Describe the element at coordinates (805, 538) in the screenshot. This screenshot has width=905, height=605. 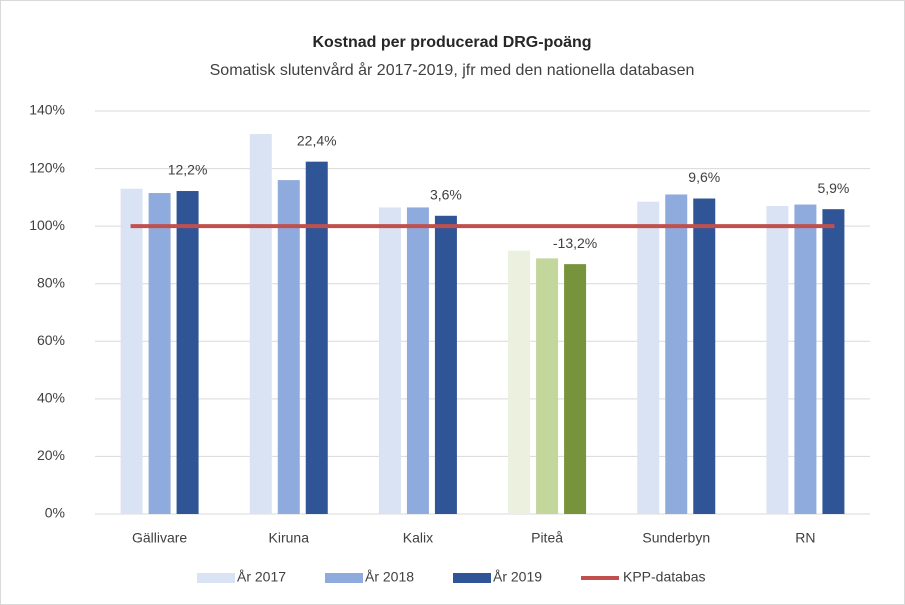
I see `x-tick-label: RN` at that location.